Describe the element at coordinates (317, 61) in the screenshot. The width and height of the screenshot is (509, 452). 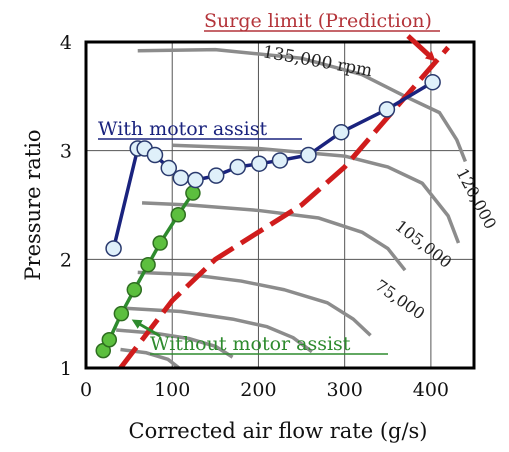
I see `speed-label-135: 135,000 rpm` at that location.